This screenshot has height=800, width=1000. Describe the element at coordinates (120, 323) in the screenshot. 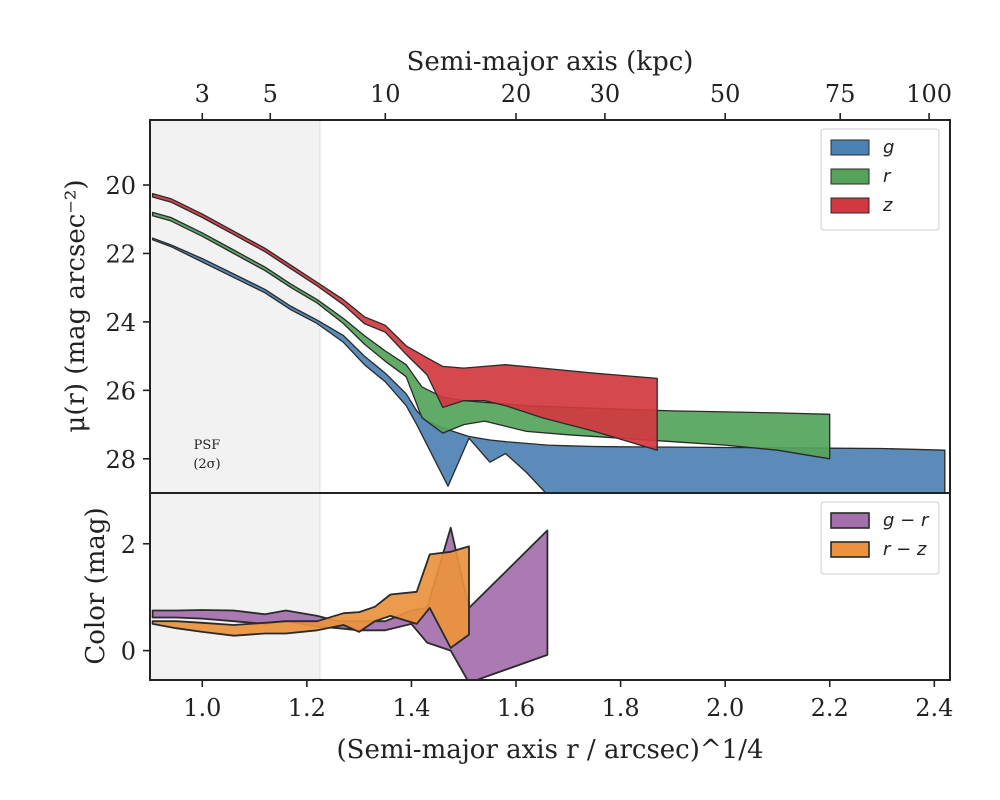

I see `y-tick-label: 24` at that location.